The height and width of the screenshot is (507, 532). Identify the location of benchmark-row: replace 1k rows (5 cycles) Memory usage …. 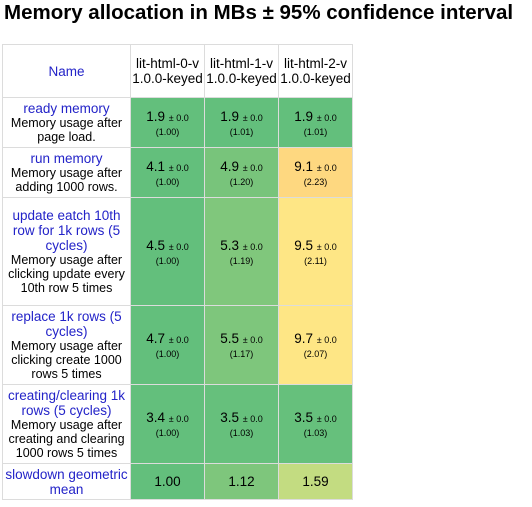
(177, 345).